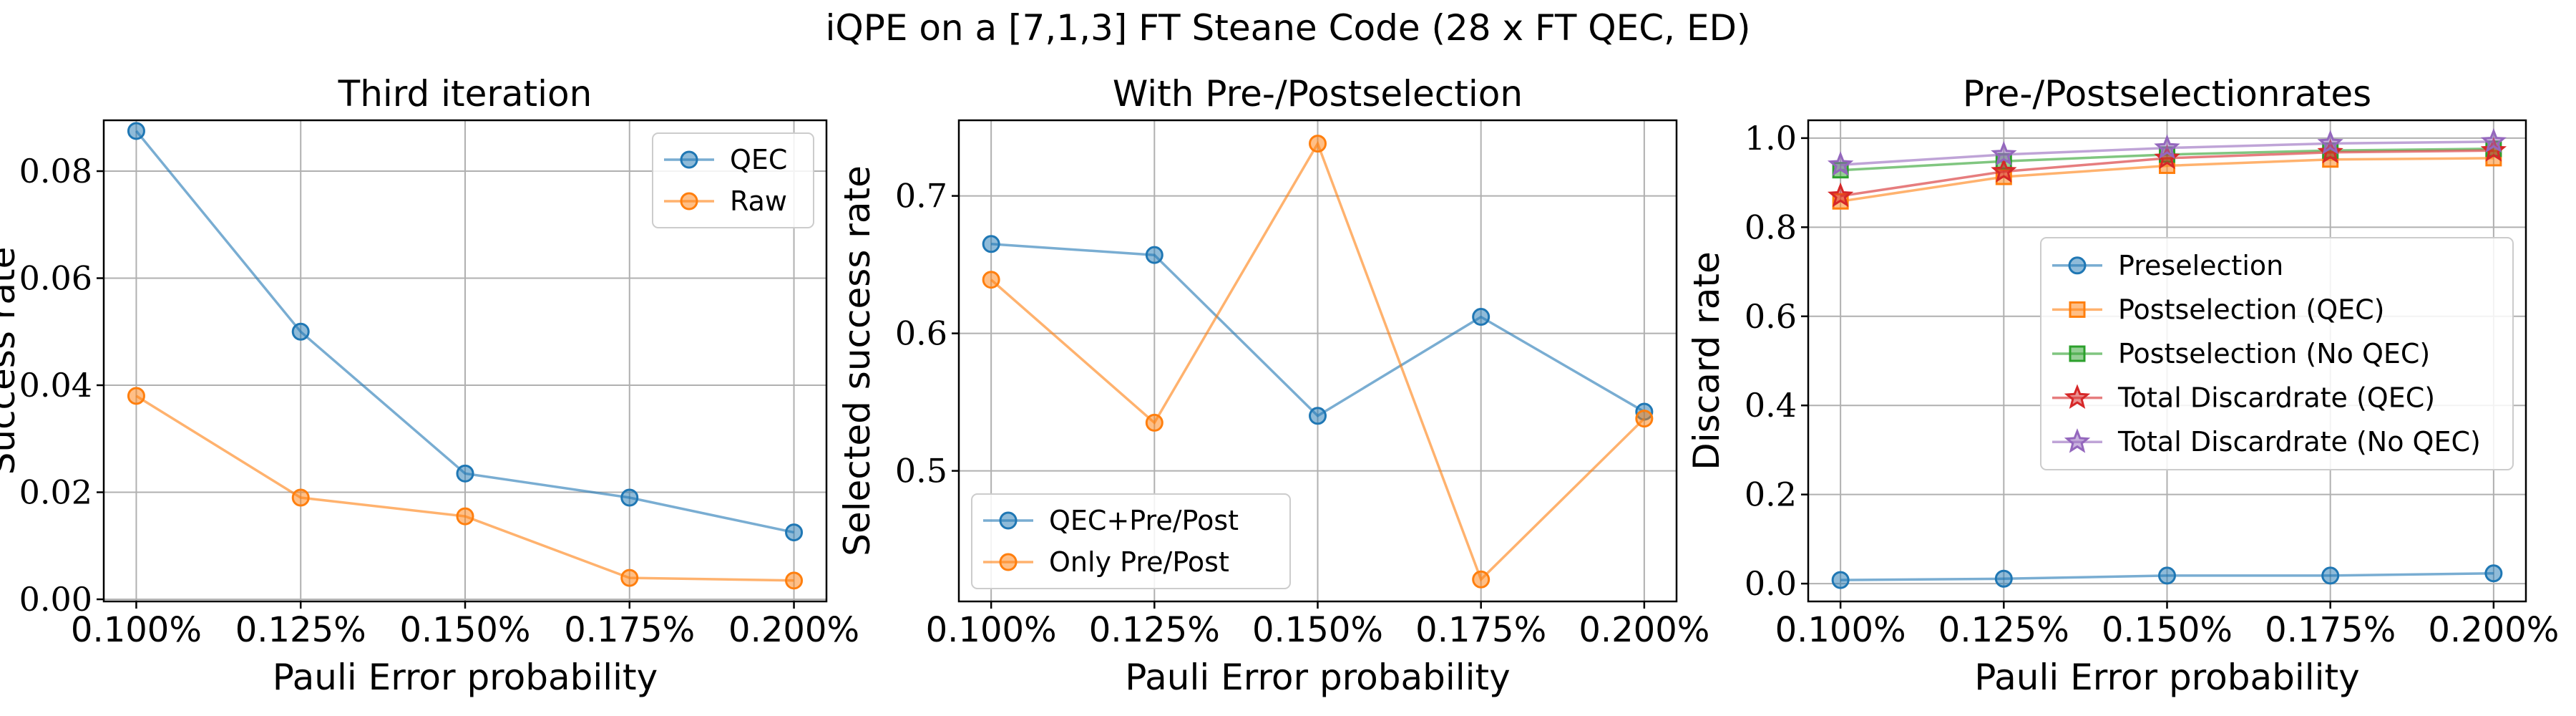 This screenshot has height=716, width=2576. I want to click on subplot-title: Third iteration, so click(465, 94).